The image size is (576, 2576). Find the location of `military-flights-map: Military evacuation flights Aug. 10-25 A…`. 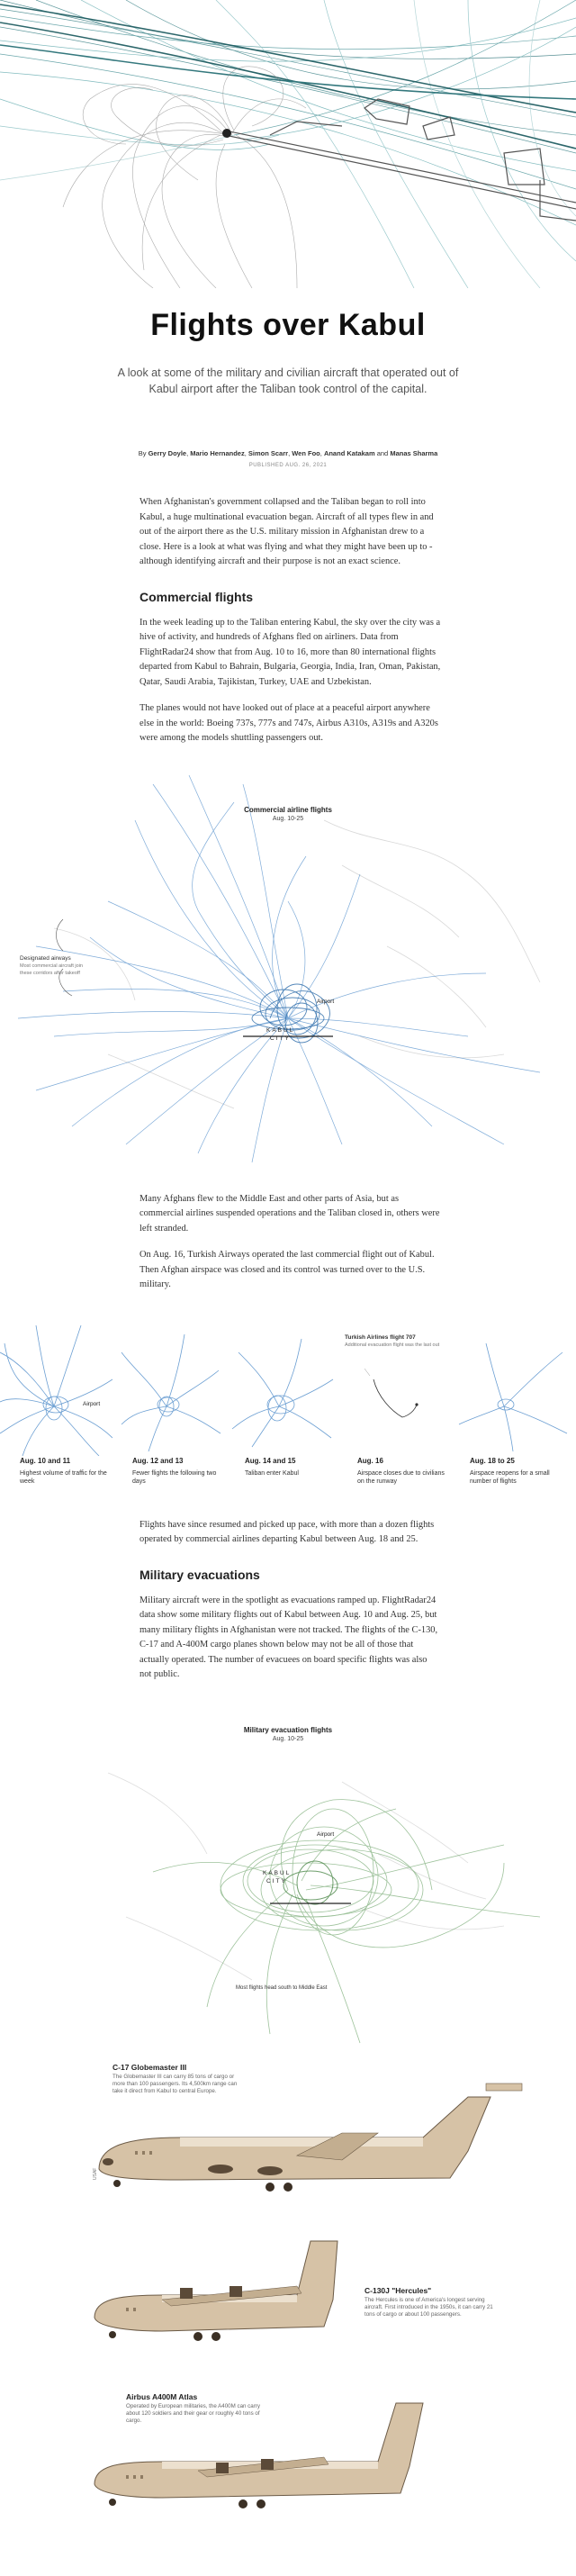

military-flights-map: Military evacuation flights Aug. 10-25 A… is located at coordinates (288, 1881).